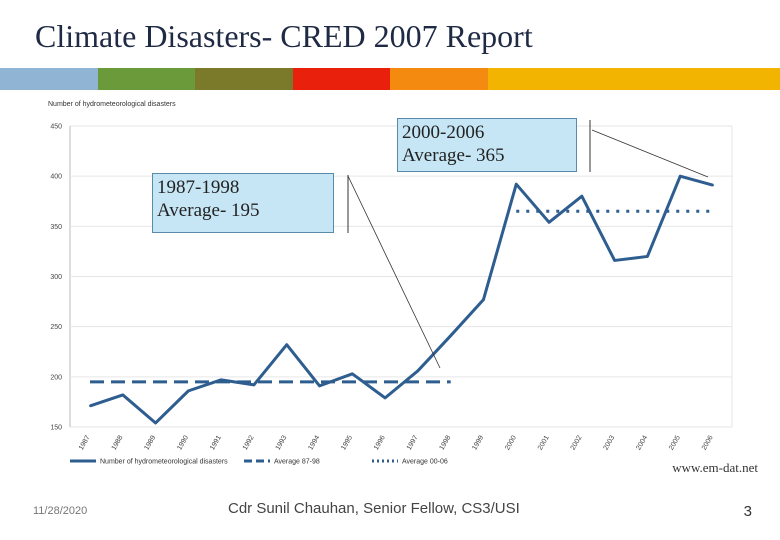 The width and height of the screenshot is (780, 540). I want to click on x-tick-label: 1988, so click(118, 442).